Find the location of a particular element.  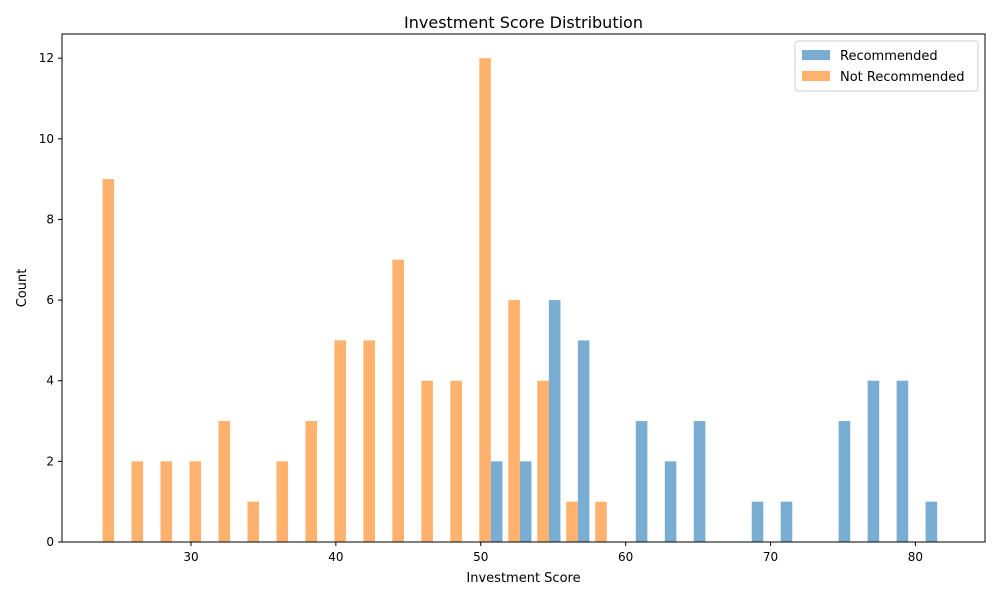

y-tick-label: 6 is located at coordinates (50, 300).